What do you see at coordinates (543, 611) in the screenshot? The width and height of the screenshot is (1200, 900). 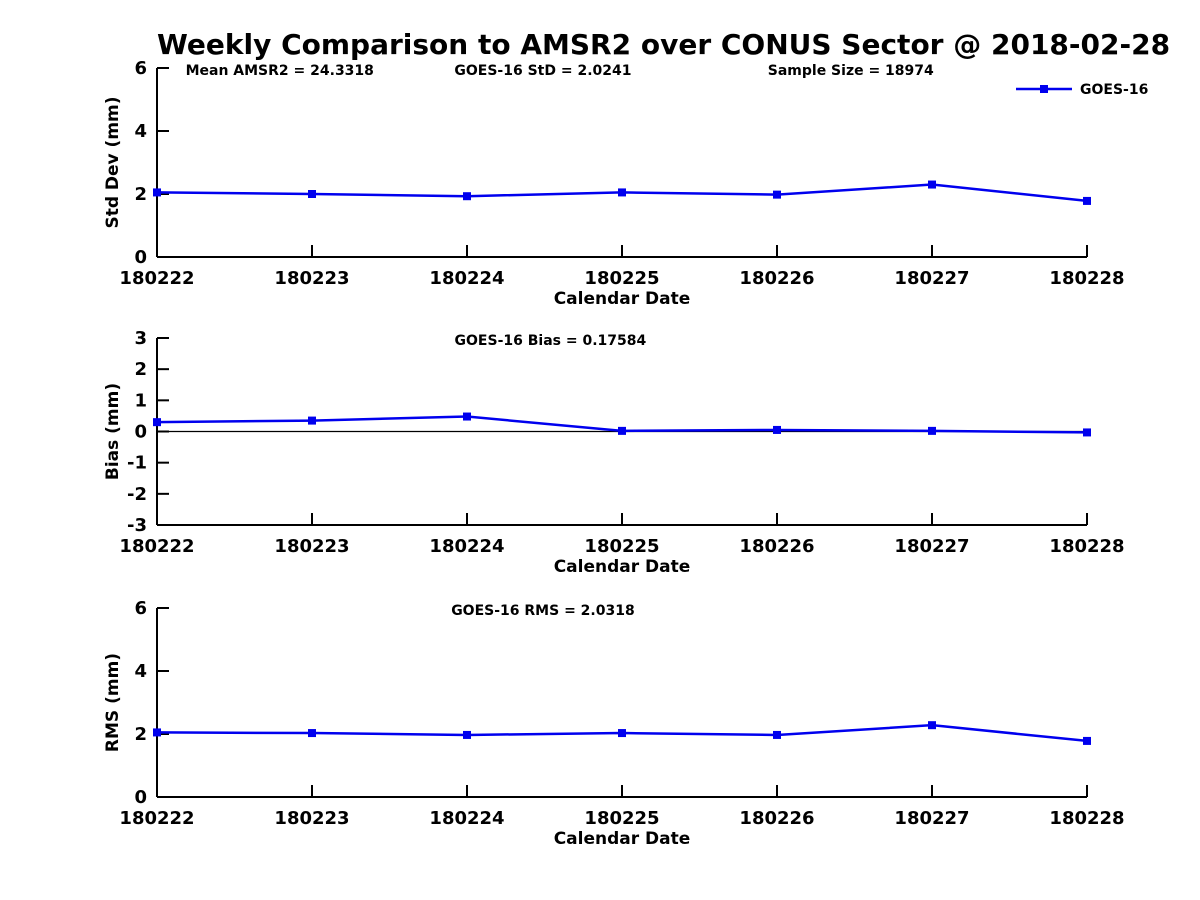 I see `stat-annotation: GOES-16 RMS = 2.0318` at bounding box center [543, 611].